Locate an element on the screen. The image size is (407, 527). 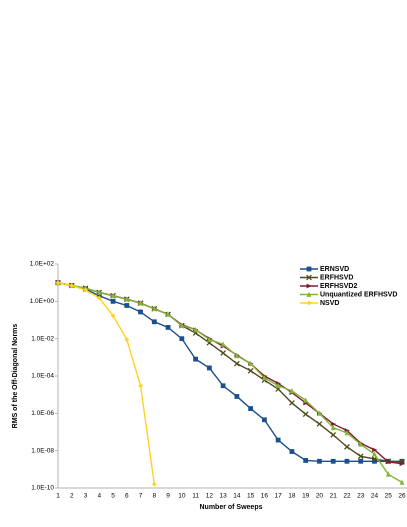
y-tick-label: 1.0E+00 is located at coordinates (42, 301).